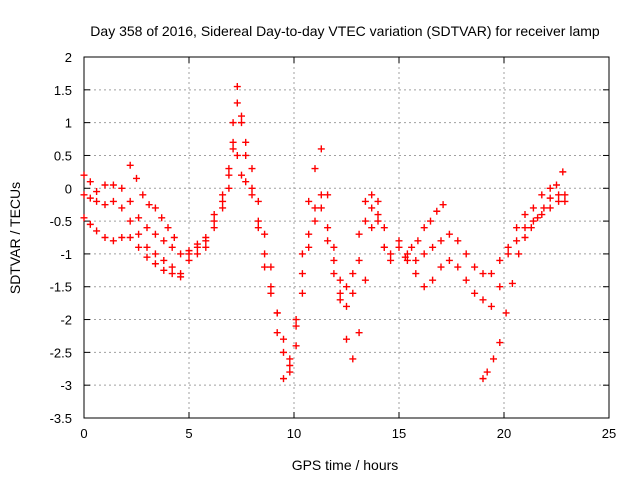  I want to click on y-tick-label: -3, so click(66, 385).